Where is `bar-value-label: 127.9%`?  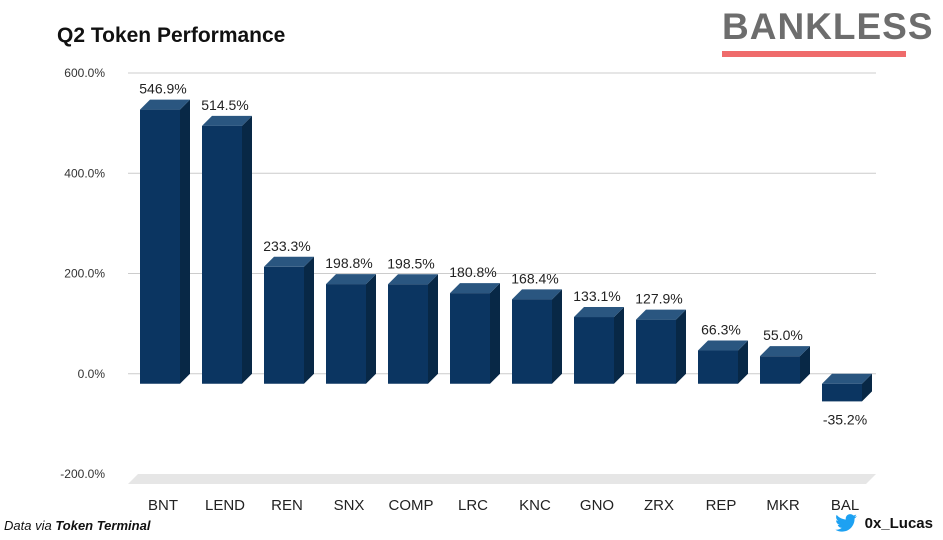 bar-value-label: 127.9% is located at coordinates (658, 299).